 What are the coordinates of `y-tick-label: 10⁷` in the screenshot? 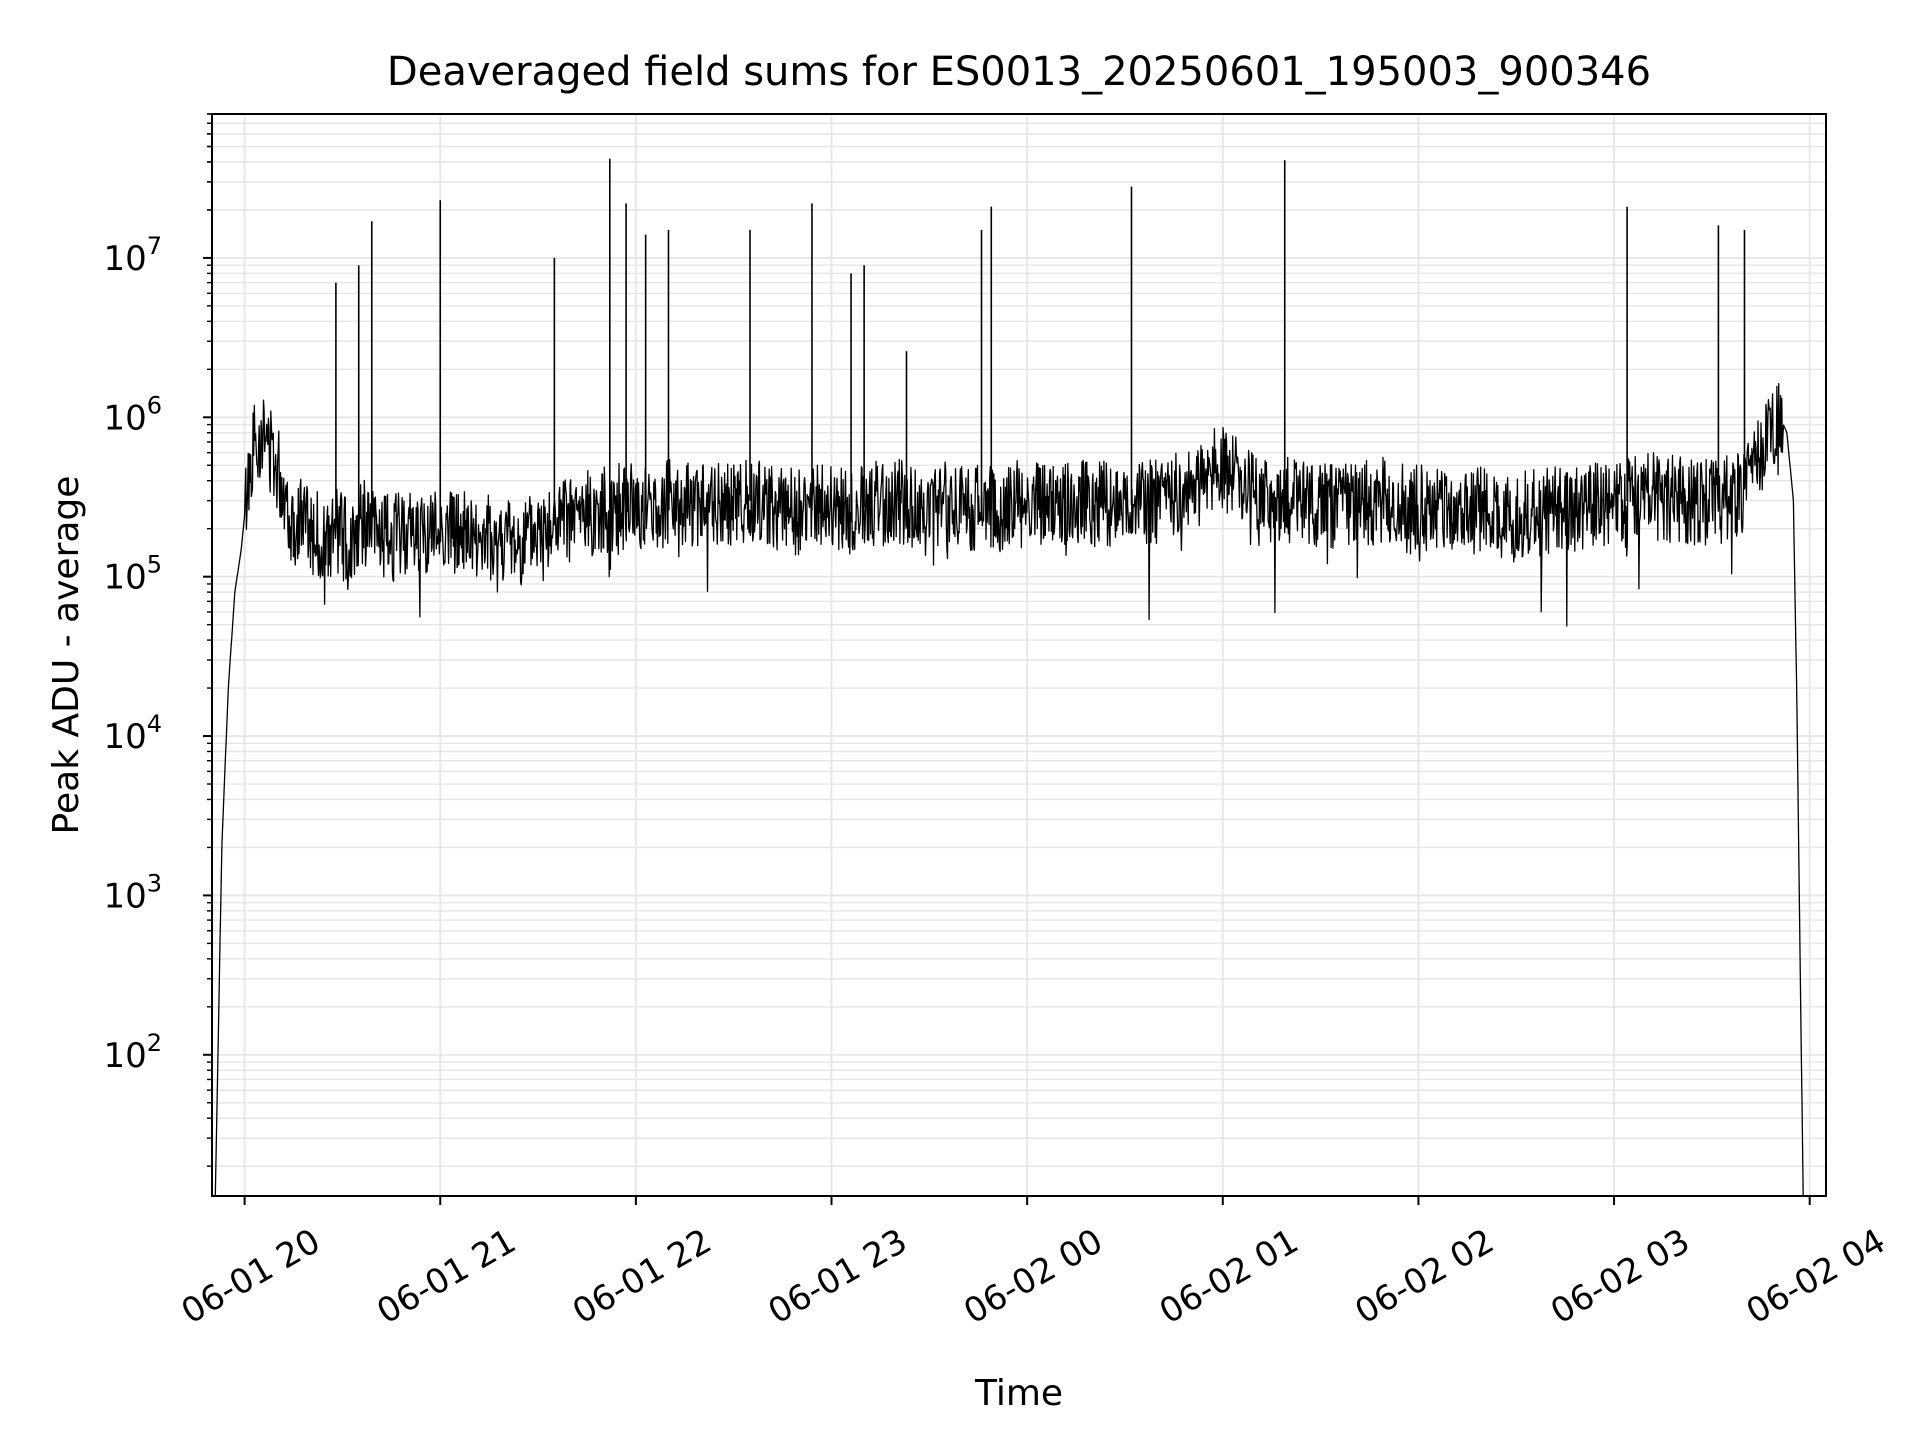 It's located at (132, 255).